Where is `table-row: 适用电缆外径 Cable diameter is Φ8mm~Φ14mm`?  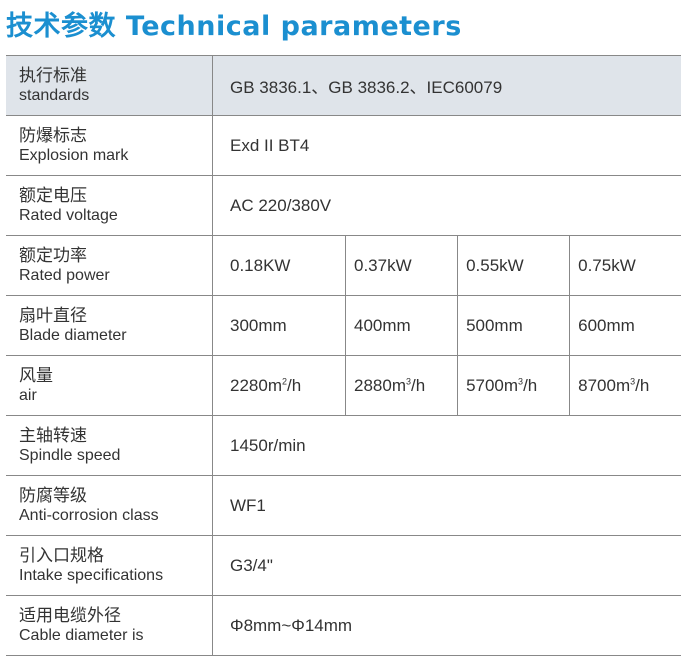
table-row: 适用电缆外径 Cable diameter is Φ8mm~Φ14mm is located at coordinates (343, 625).